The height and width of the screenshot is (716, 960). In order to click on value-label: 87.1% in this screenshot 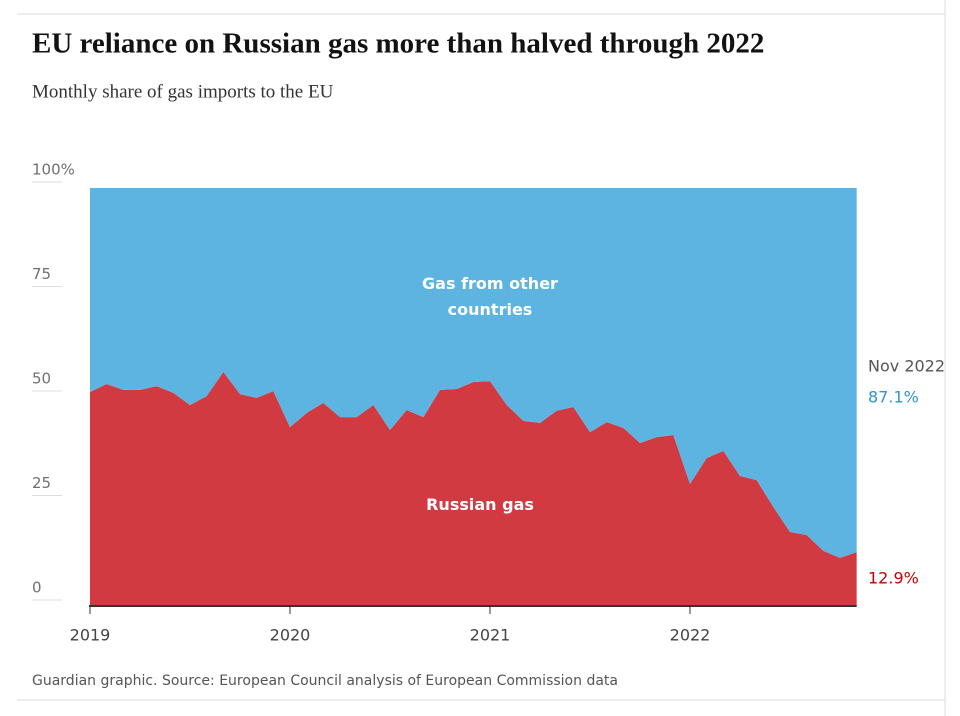, I will do `click(893, 397)`.